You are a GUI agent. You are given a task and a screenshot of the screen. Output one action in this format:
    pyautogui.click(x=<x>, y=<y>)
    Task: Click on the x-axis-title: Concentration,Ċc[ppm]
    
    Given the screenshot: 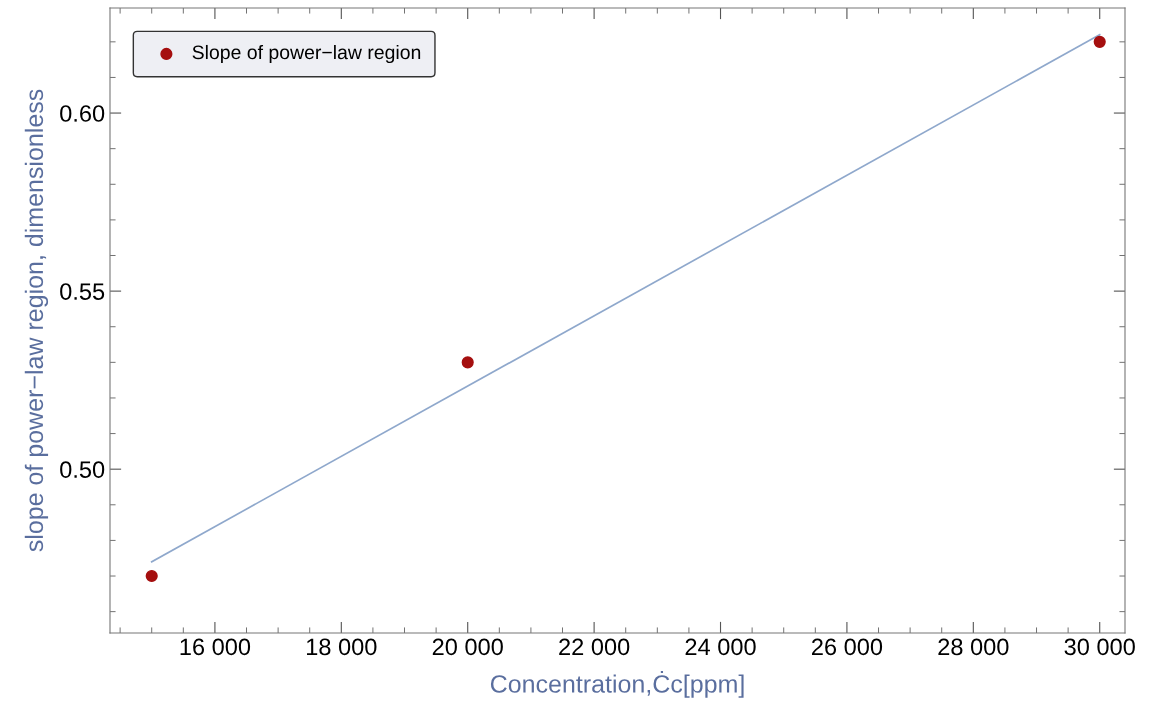 What is the action you would take?
    pyautogui.click(x=617, y=684)
    